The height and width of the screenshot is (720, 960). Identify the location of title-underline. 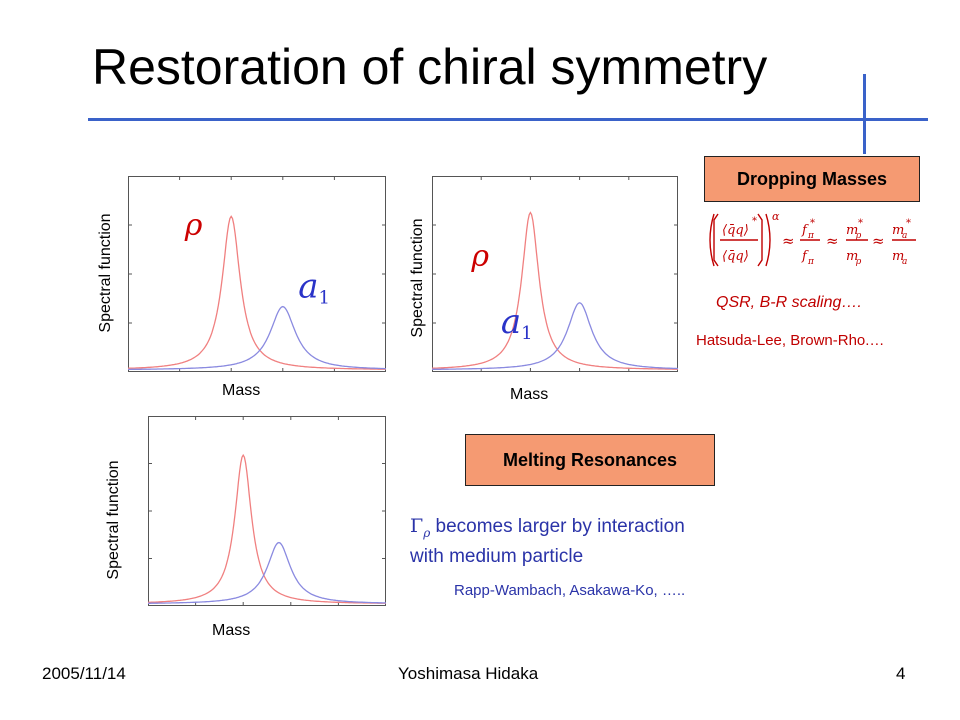
(508, 119).